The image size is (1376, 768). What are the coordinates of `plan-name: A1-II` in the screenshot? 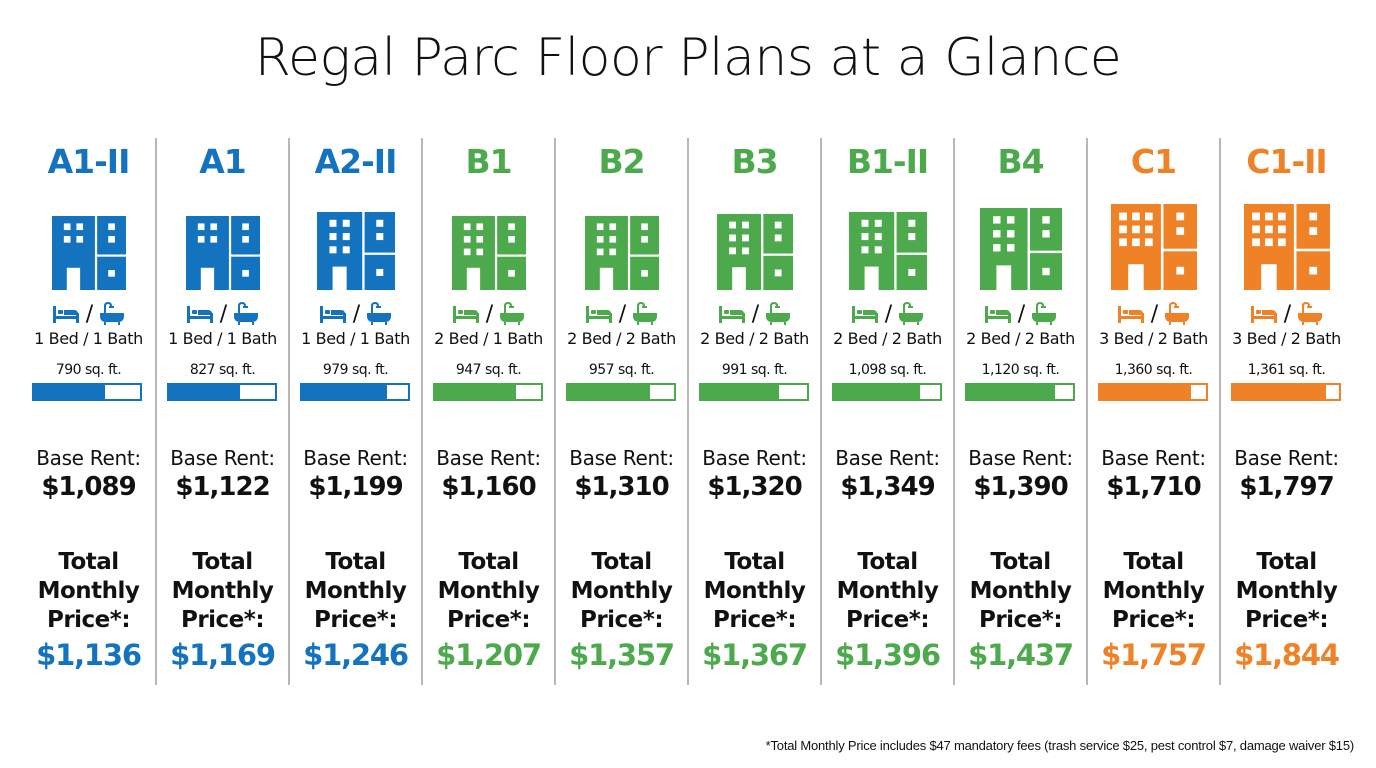 It's located at (89, 161).